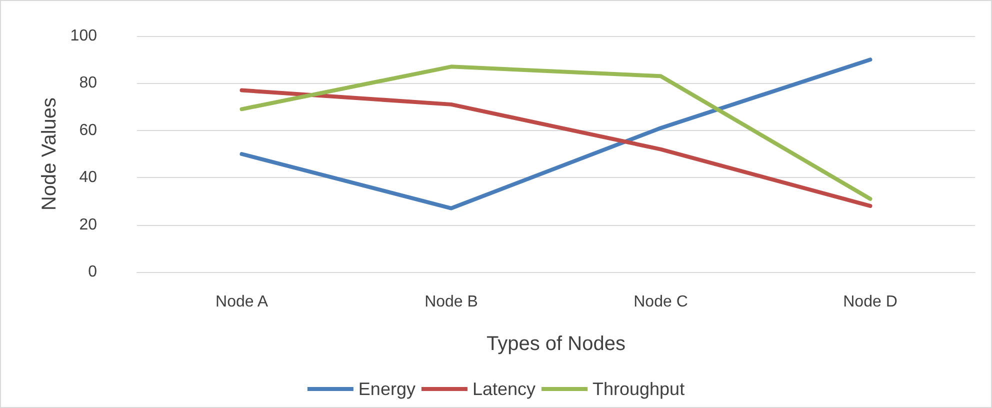 The width and height of the screenshot is (992, 408). I want to click on legend-label: Energy, so click(387, 389).